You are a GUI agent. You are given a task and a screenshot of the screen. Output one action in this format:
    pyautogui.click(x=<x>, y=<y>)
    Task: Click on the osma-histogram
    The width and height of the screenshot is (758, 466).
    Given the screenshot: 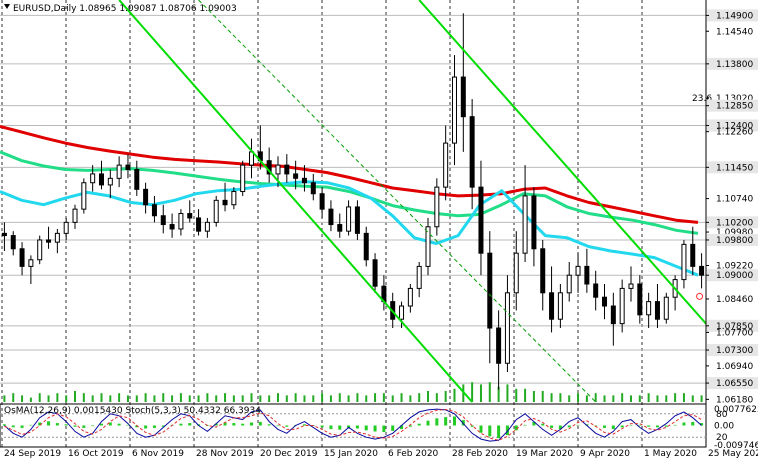 What is the action you would take?
    pyautogui.click(x=353, y=427)
    